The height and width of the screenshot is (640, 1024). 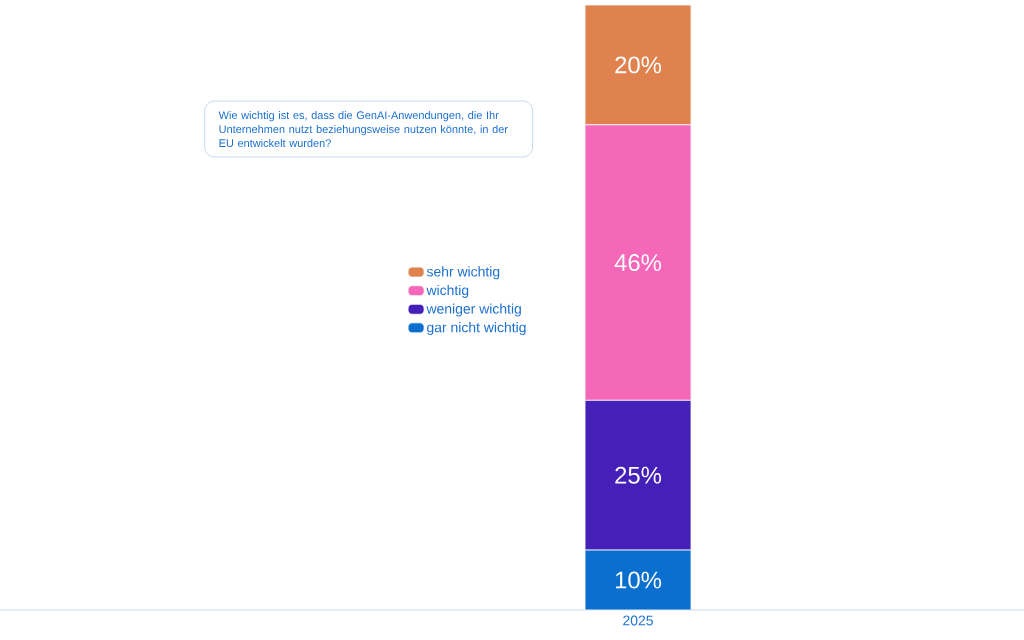 I want to click on text: Wie wichtig ist es, dass die GenAI-Anwendungen, die Ihr Unternehmen nutzt beziehungsweise nutzen könnte, in der EU entwickelt wurden?, so click(x=363, y=129).